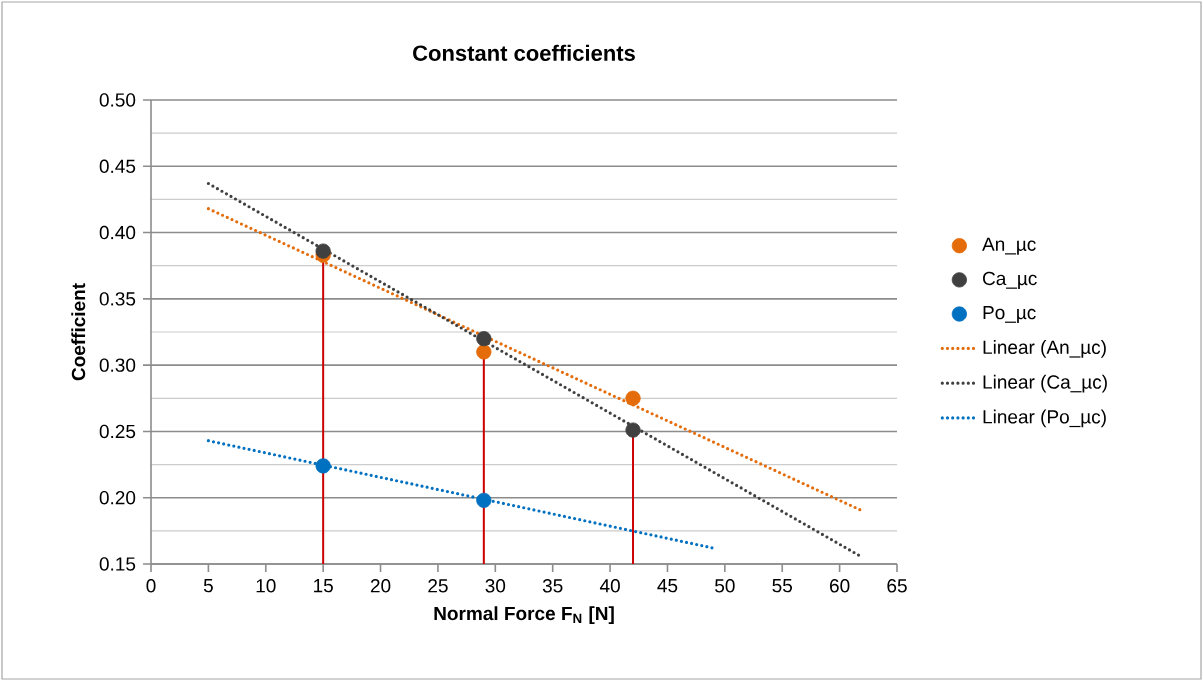  Describe the element at coordinates (117, 232) in the screenshot. I see `y-tick-label: 0.40` at that location.